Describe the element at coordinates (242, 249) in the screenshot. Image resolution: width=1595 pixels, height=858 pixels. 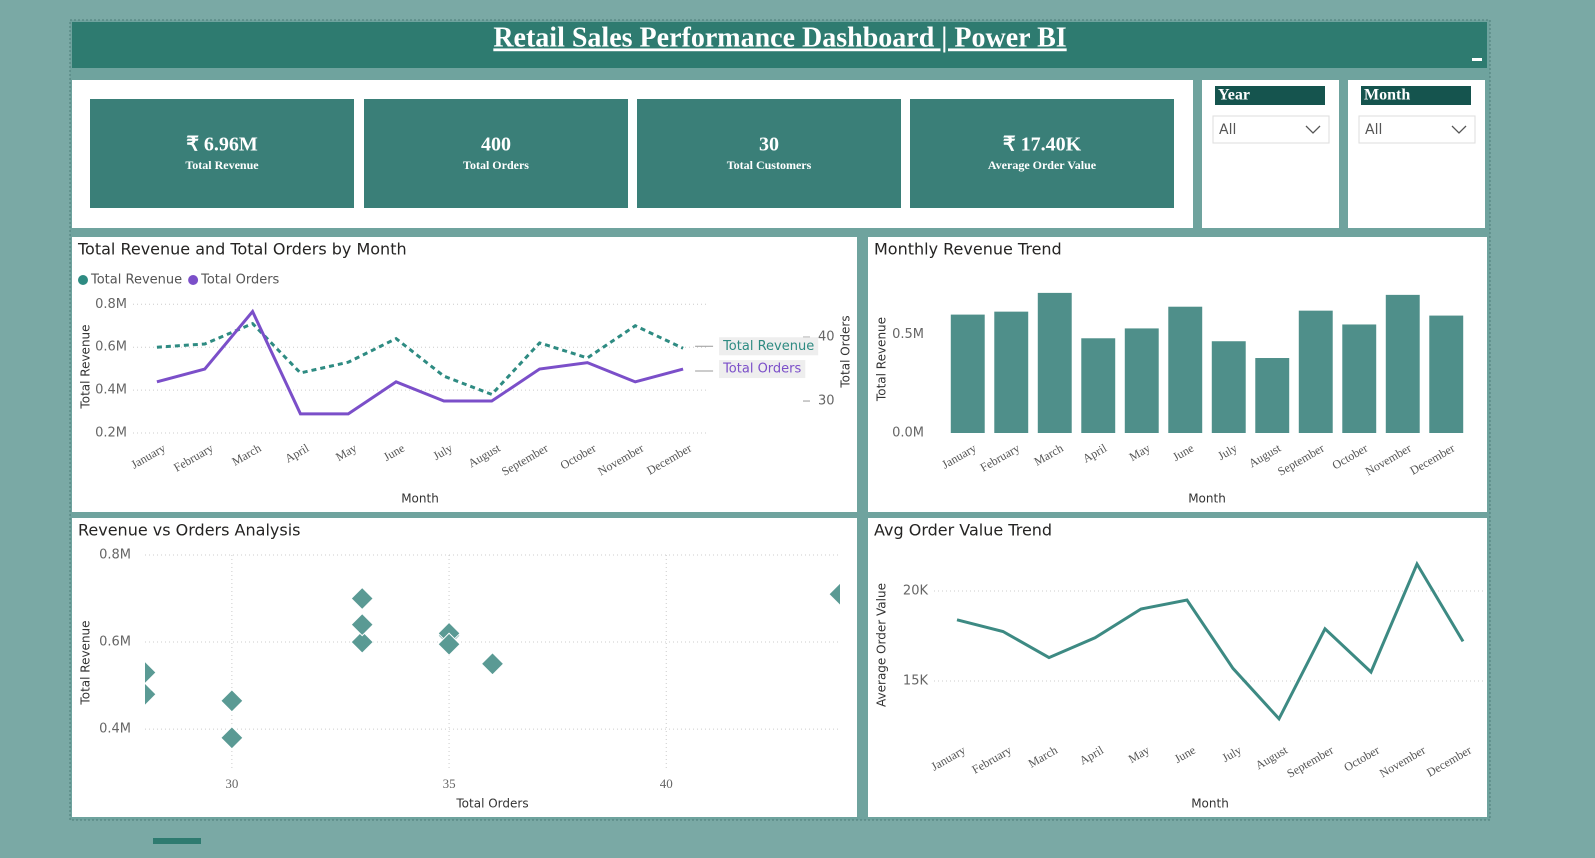
I see `chart-title: Total Revenue and Total Orders by Month` at that location.